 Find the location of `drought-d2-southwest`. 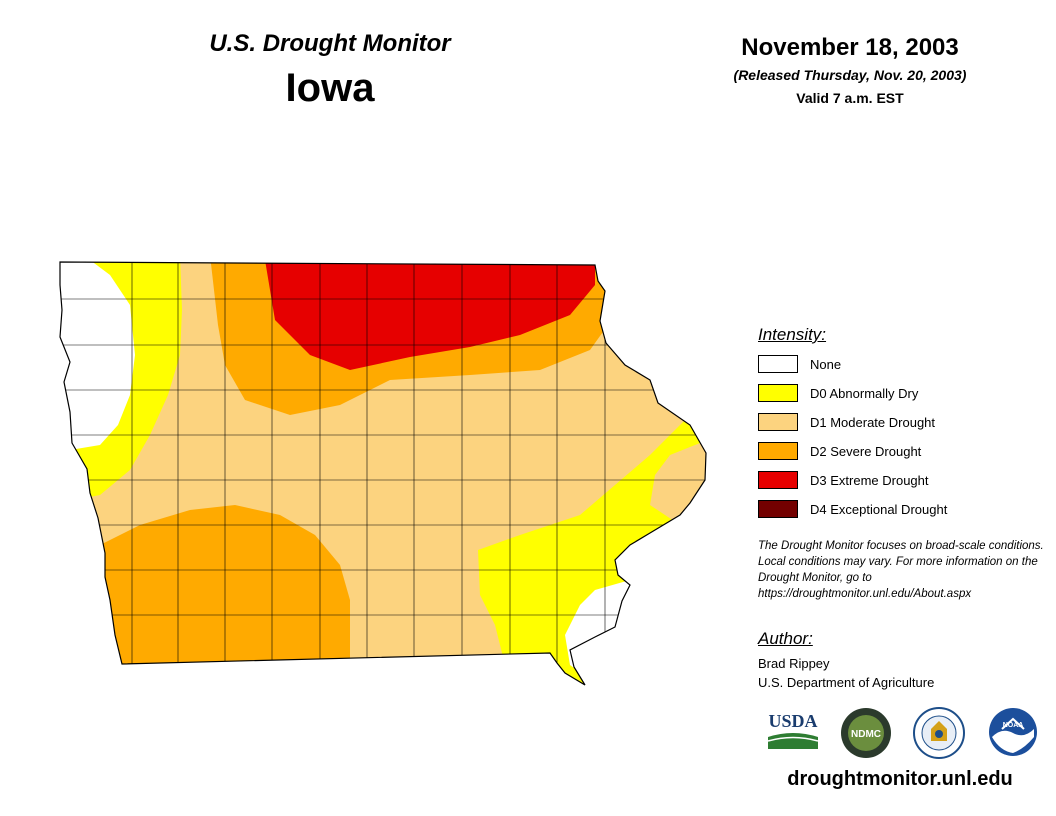

drought-d2-southwest is located at coordinates (205, 595).